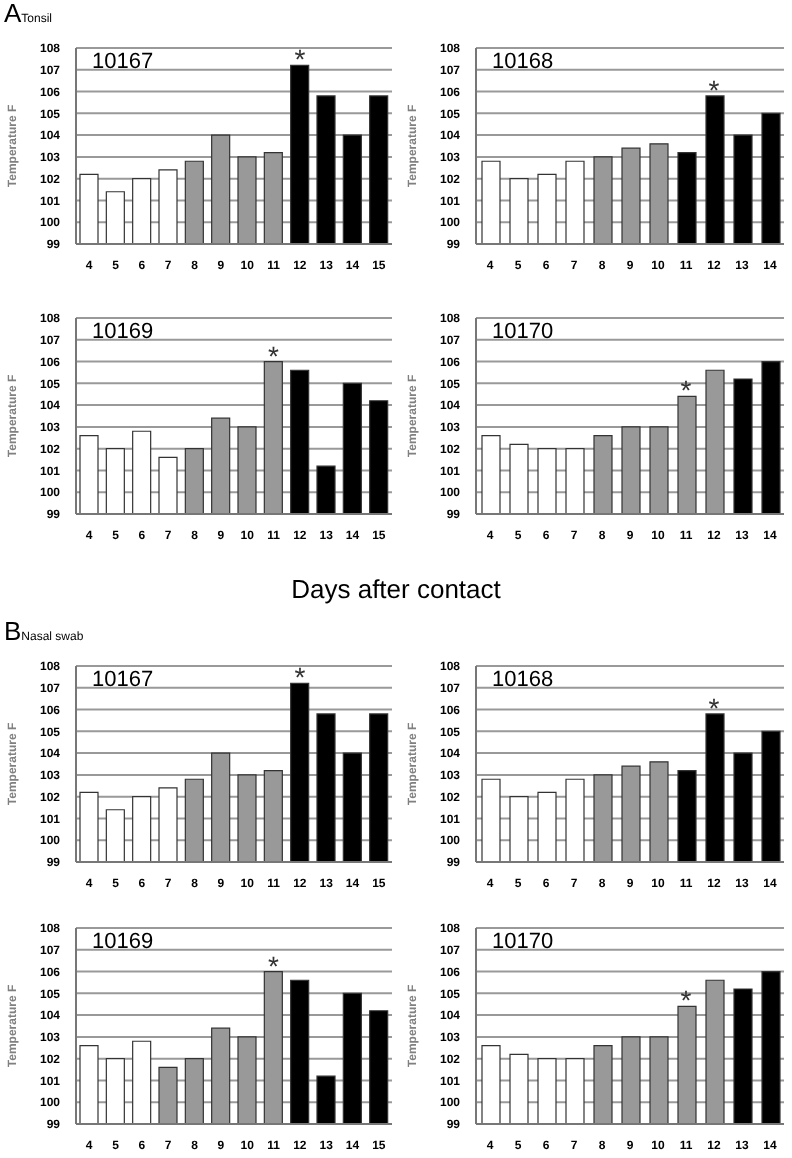 Image resolution: width=792 pixels, height=1158 pixels. Describe the element at coordinates (396, 589) in the screenshot. I see `text: Days after contact` at that location.